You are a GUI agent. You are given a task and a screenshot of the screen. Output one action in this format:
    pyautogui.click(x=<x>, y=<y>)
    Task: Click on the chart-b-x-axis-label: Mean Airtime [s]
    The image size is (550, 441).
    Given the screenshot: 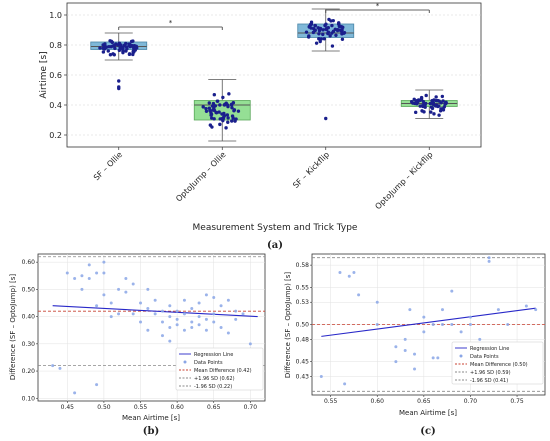 What is the action you would take?
    pyautogui.click(x=151, y=418)
    